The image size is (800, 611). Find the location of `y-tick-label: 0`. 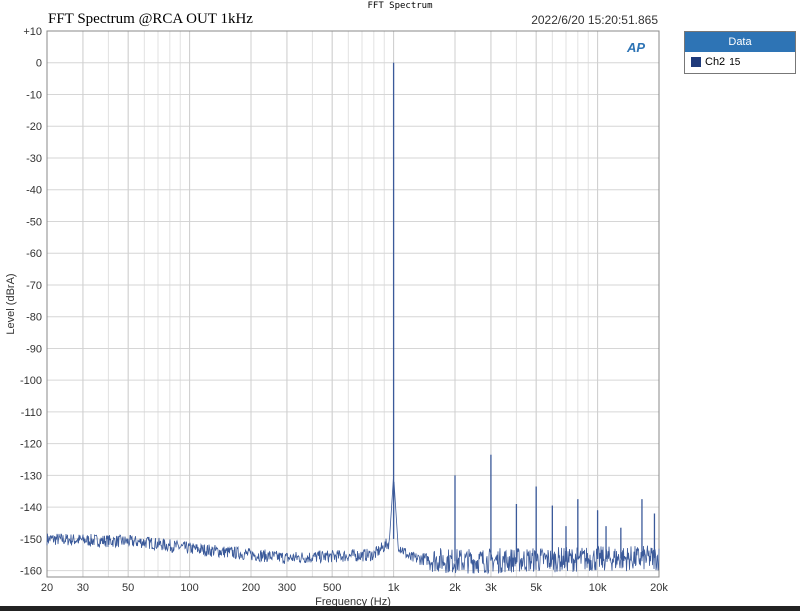

y-tick-label: 0 is located at coordinates (39, 64).